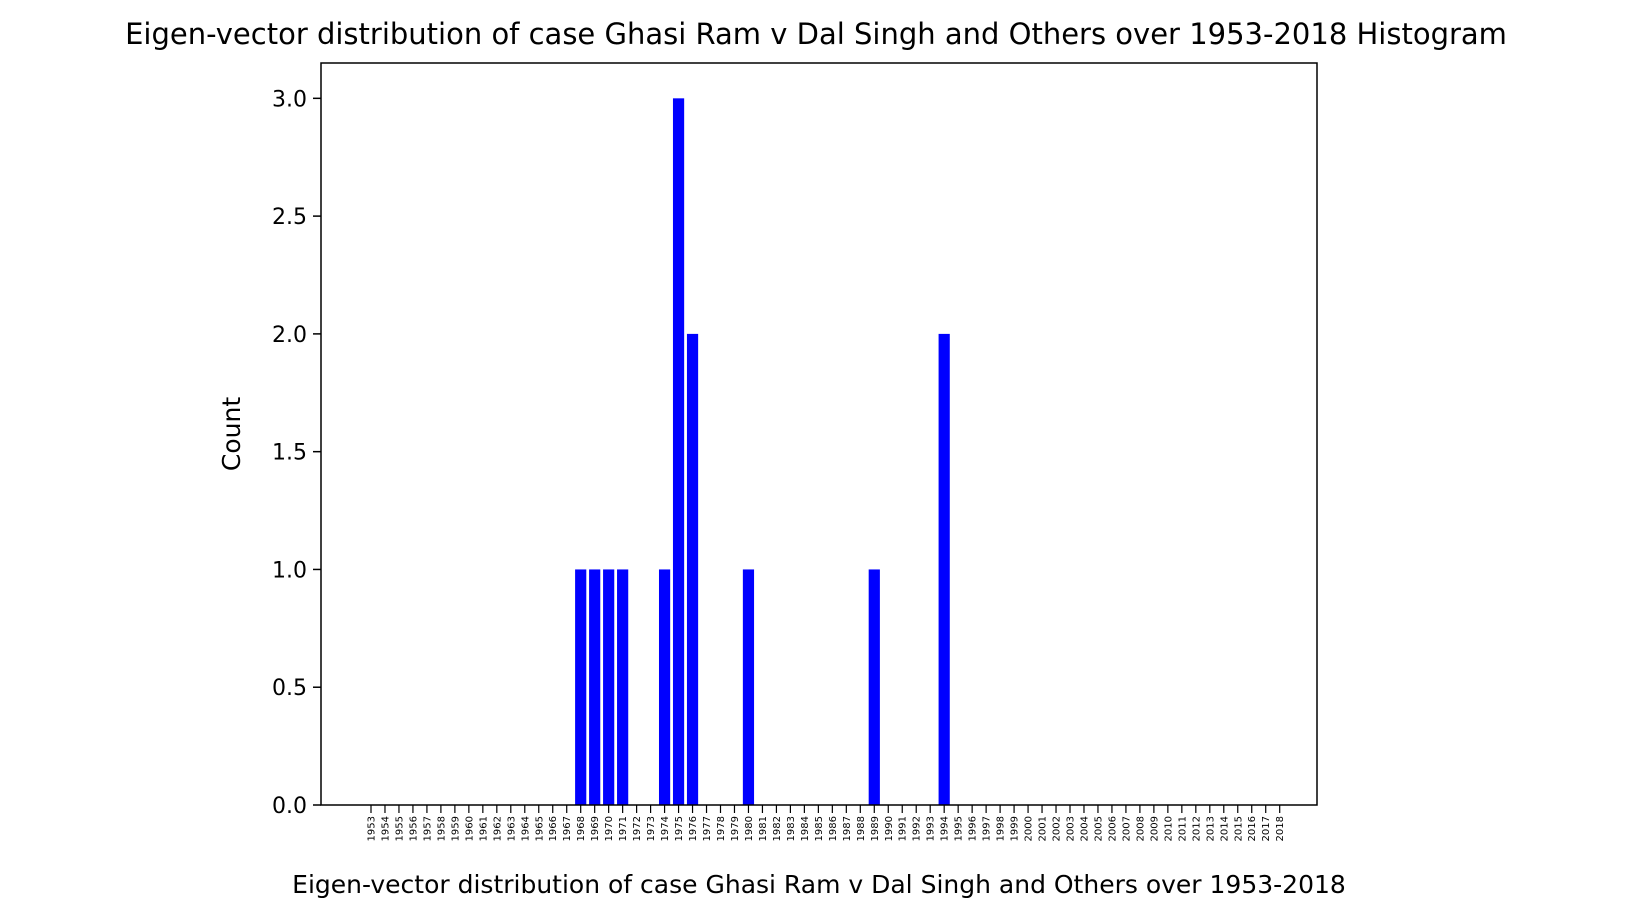 The height and width of the screenshot is (915, 1632). I want to click on x-tick-label: 1997, so click(987, 828).